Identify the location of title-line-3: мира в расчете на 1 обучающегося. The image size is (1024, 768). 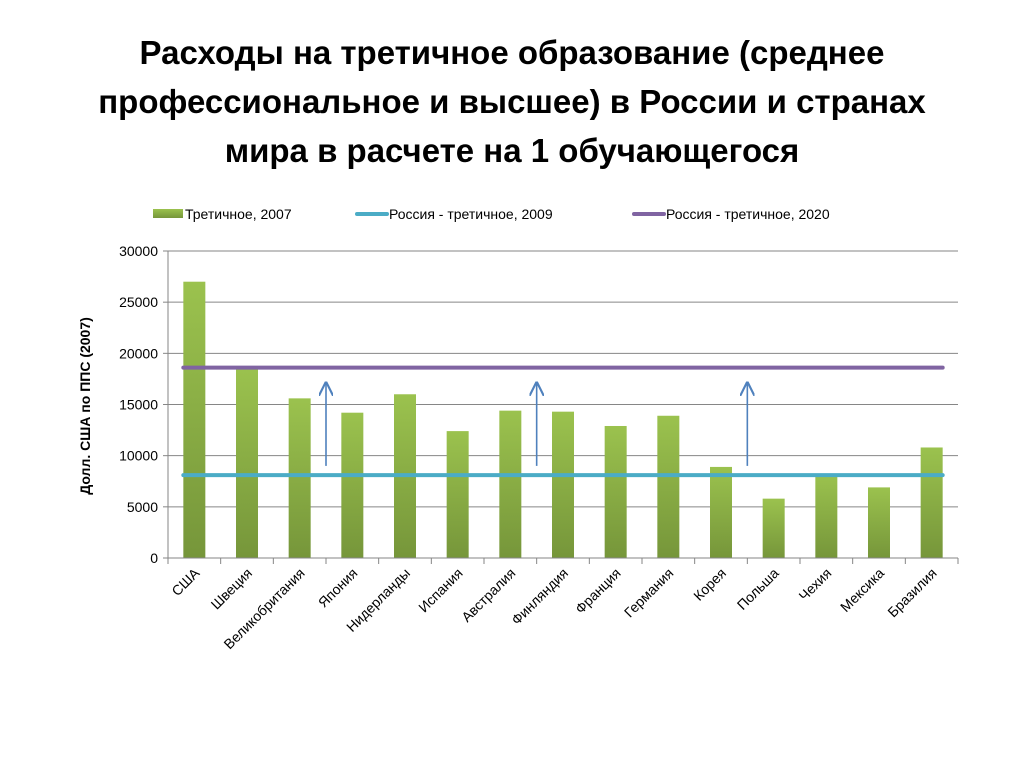
(512, 150).